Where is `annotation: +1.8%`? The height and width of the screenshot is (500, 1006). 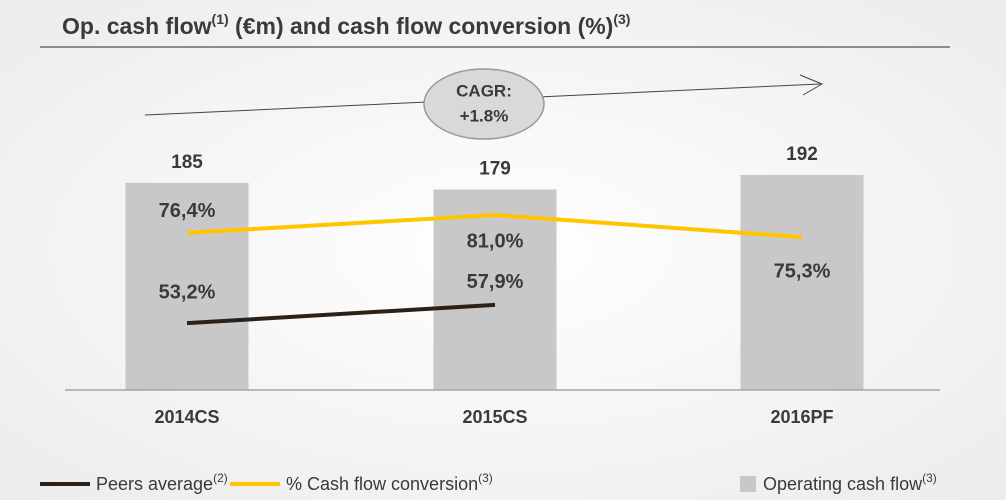 annotation: +1.8% is located at coordinates (484, 115).